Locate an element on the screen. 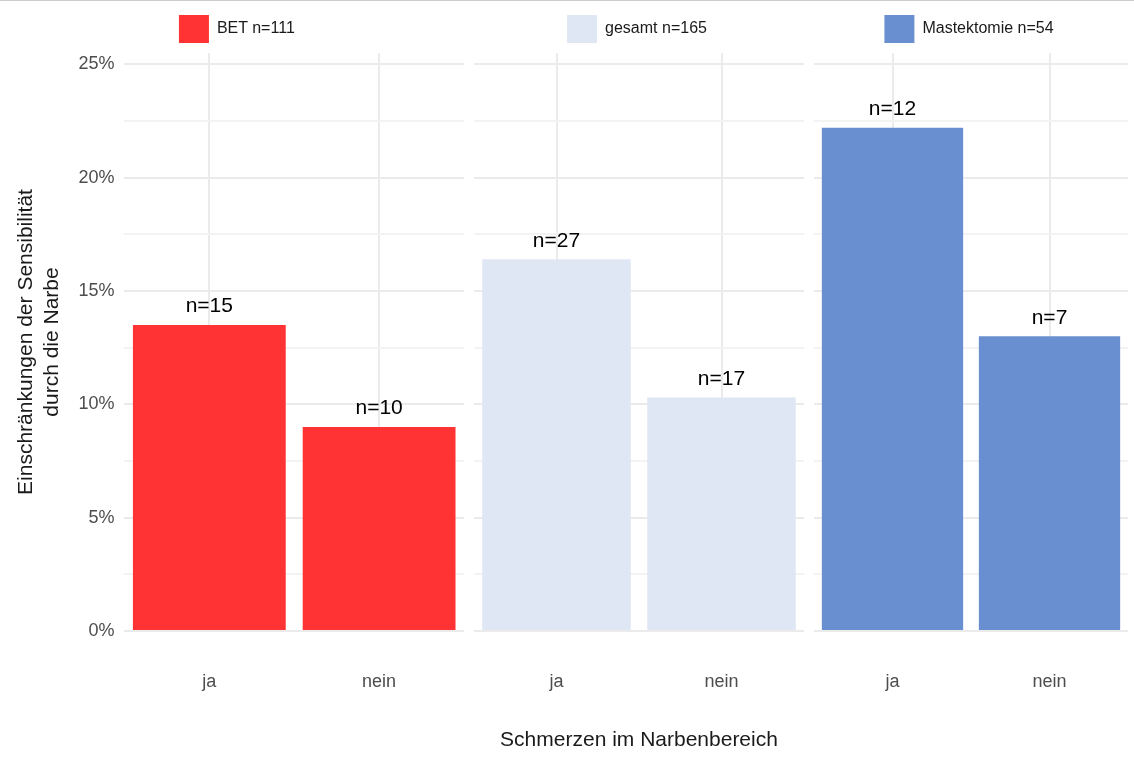 Image resolution: width=1134 pixels, height=758 pixels. annotation: n=15 is located at coordinates (209, 305).